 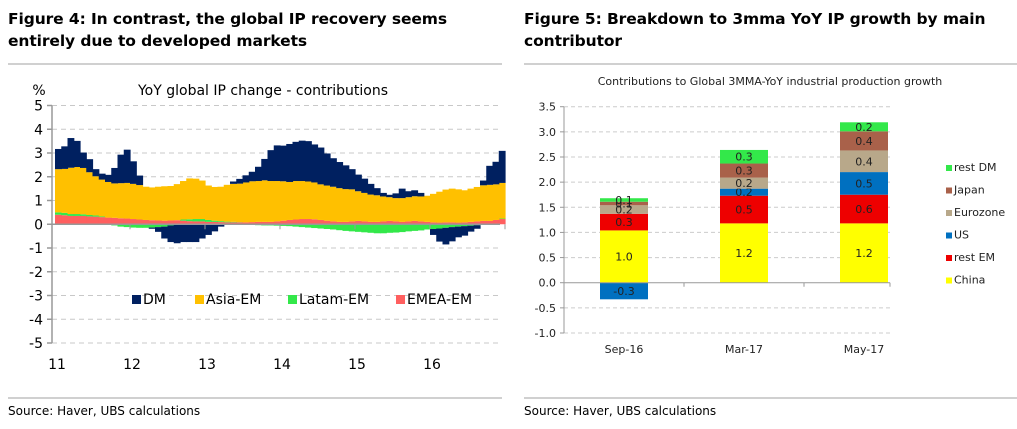 What do you see at coordinates (548, 157) in the screenshot?
I see `y-tick-label: 2.5` at bounding box center [548, 157].